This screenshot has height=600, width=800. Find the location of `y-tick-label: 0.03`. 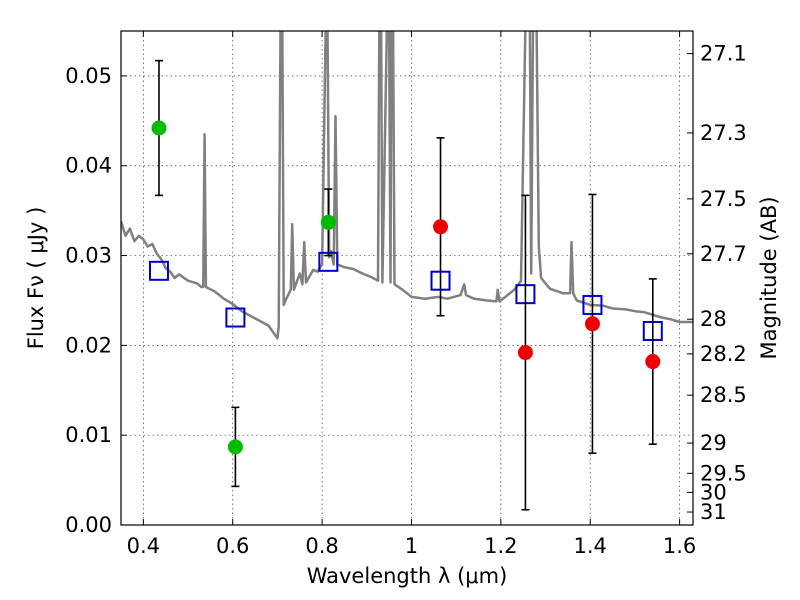

y-tick-label: 0.03 is located at coordinates (88, 256).